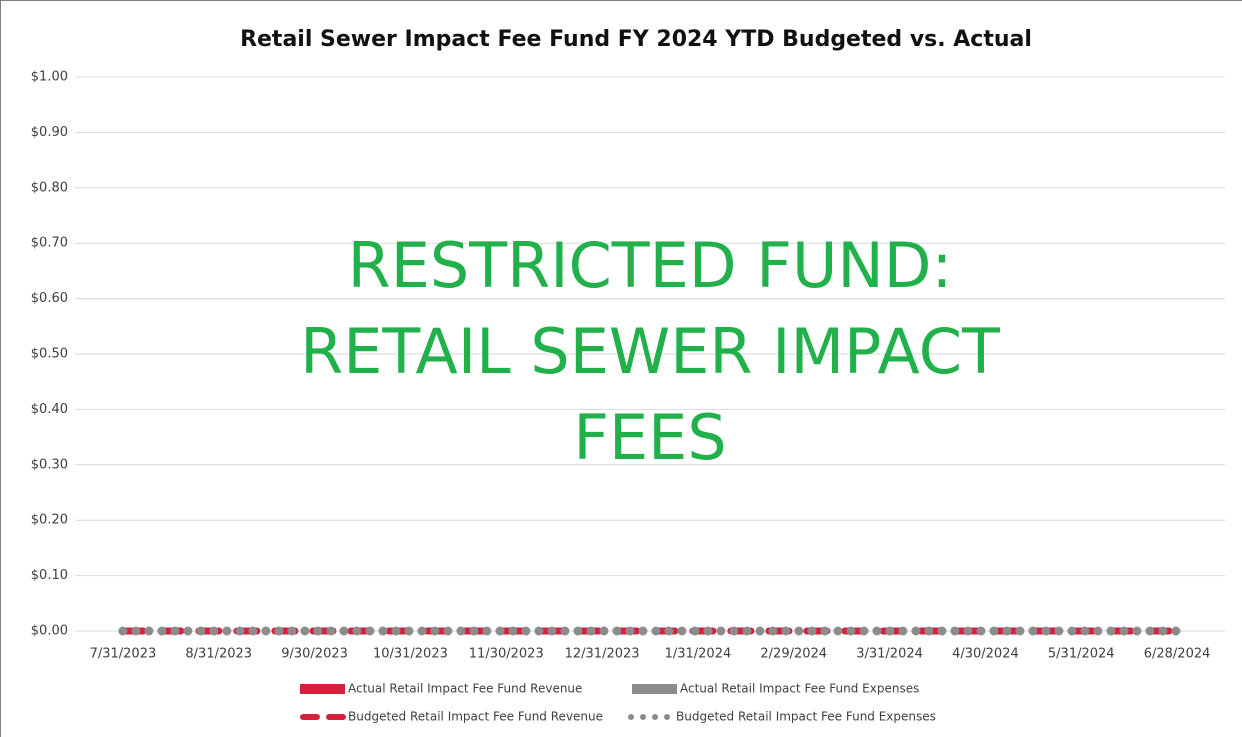 Image resolution: width=1242 pixels, height=737 pixels. I want to click on y-tick-label: $0.50, so click(49, 354).